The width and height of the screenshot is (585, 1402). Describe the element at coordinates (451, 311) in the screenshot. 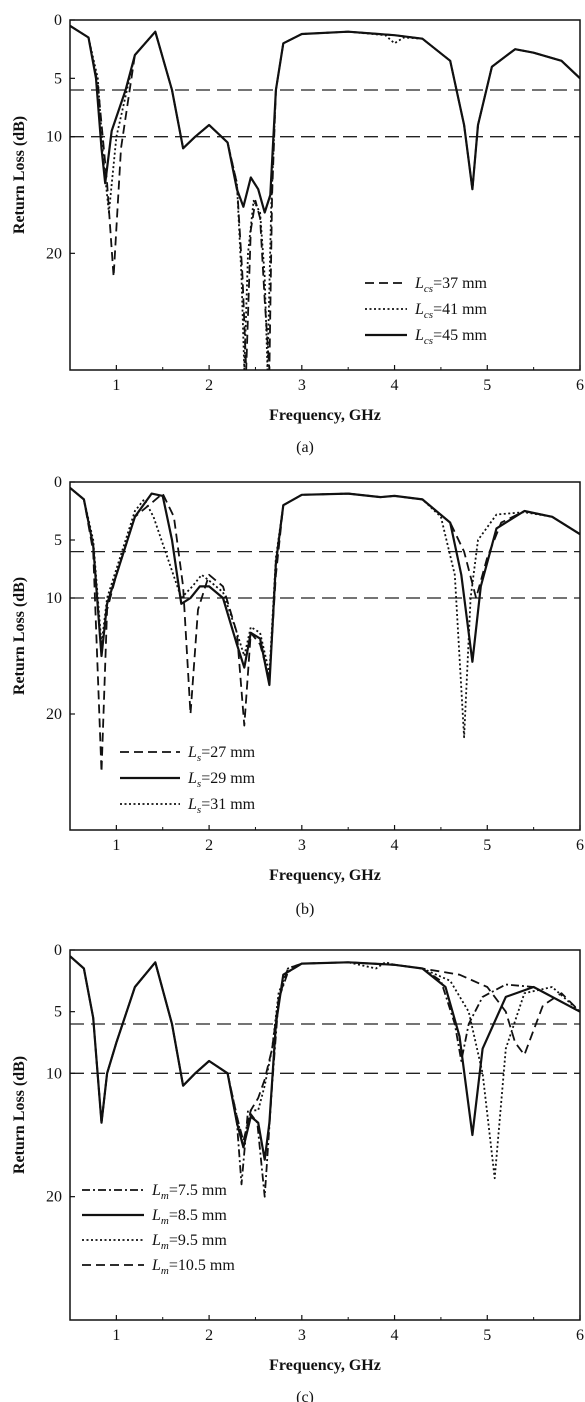

I see `legend-label: Lcs=41 mm` at that location.